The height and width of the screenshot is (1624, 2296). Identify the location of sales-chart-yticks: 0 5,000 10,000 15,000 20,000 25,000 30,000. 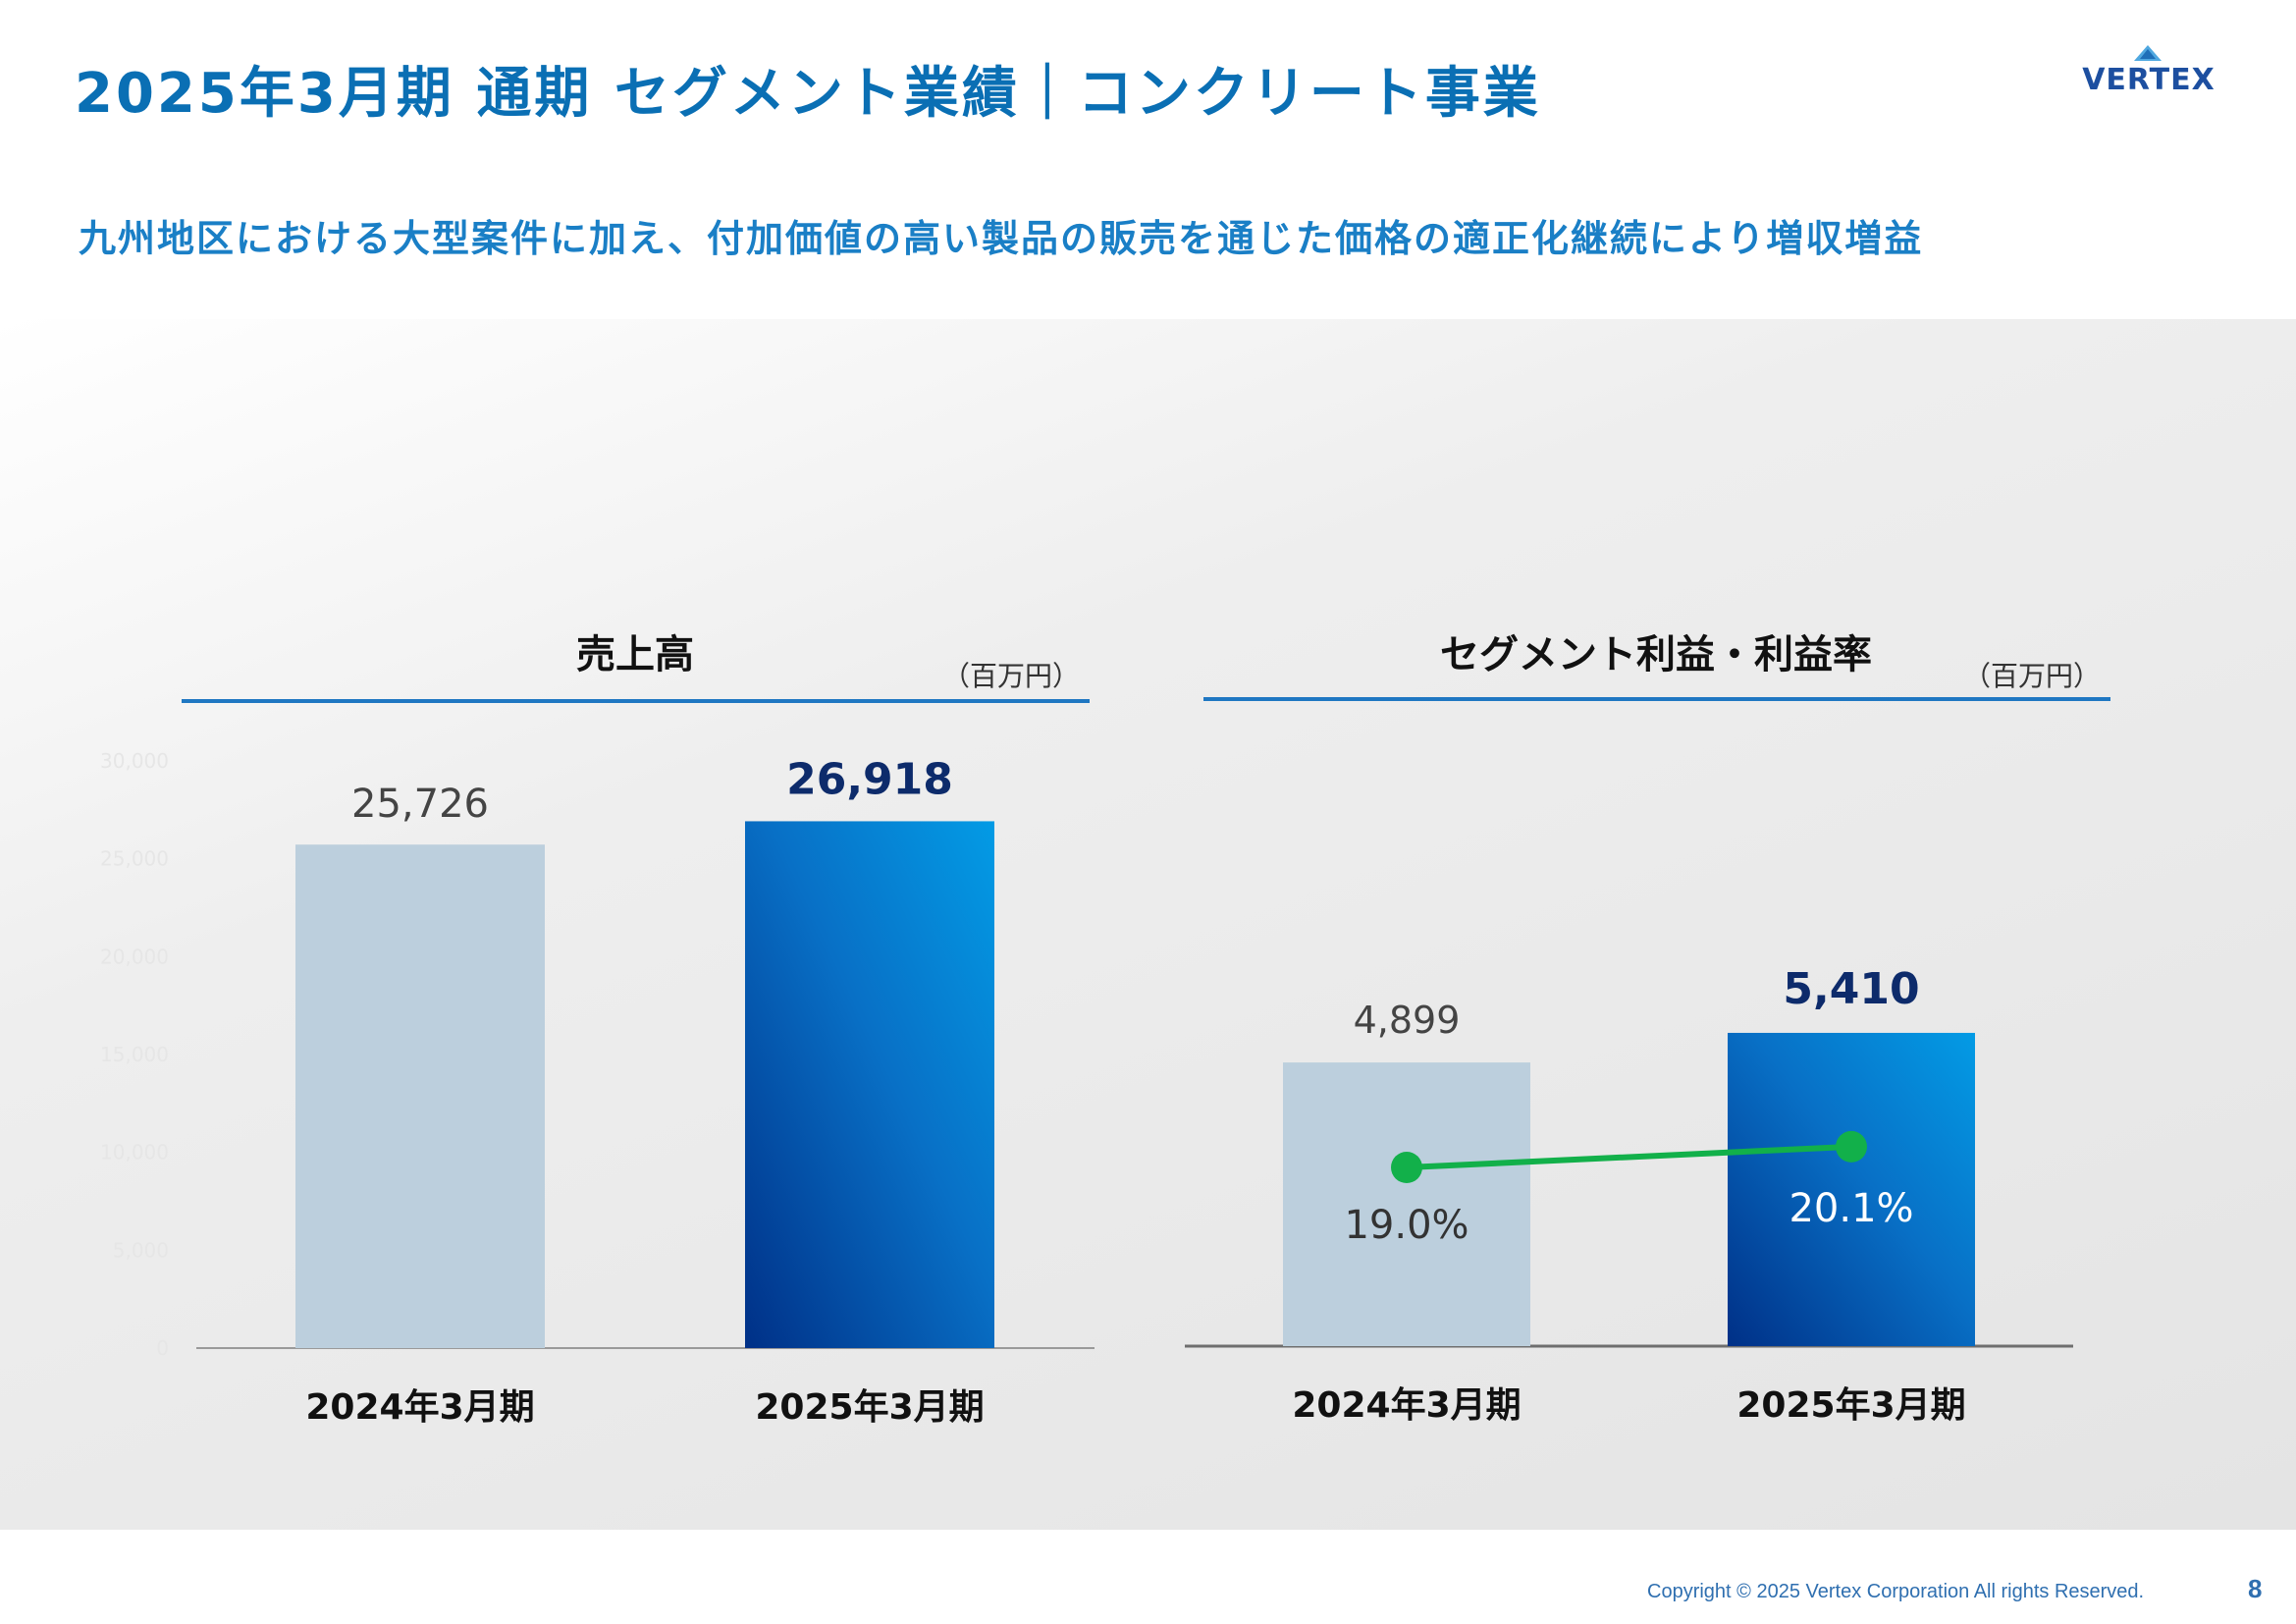
(134, 1054).